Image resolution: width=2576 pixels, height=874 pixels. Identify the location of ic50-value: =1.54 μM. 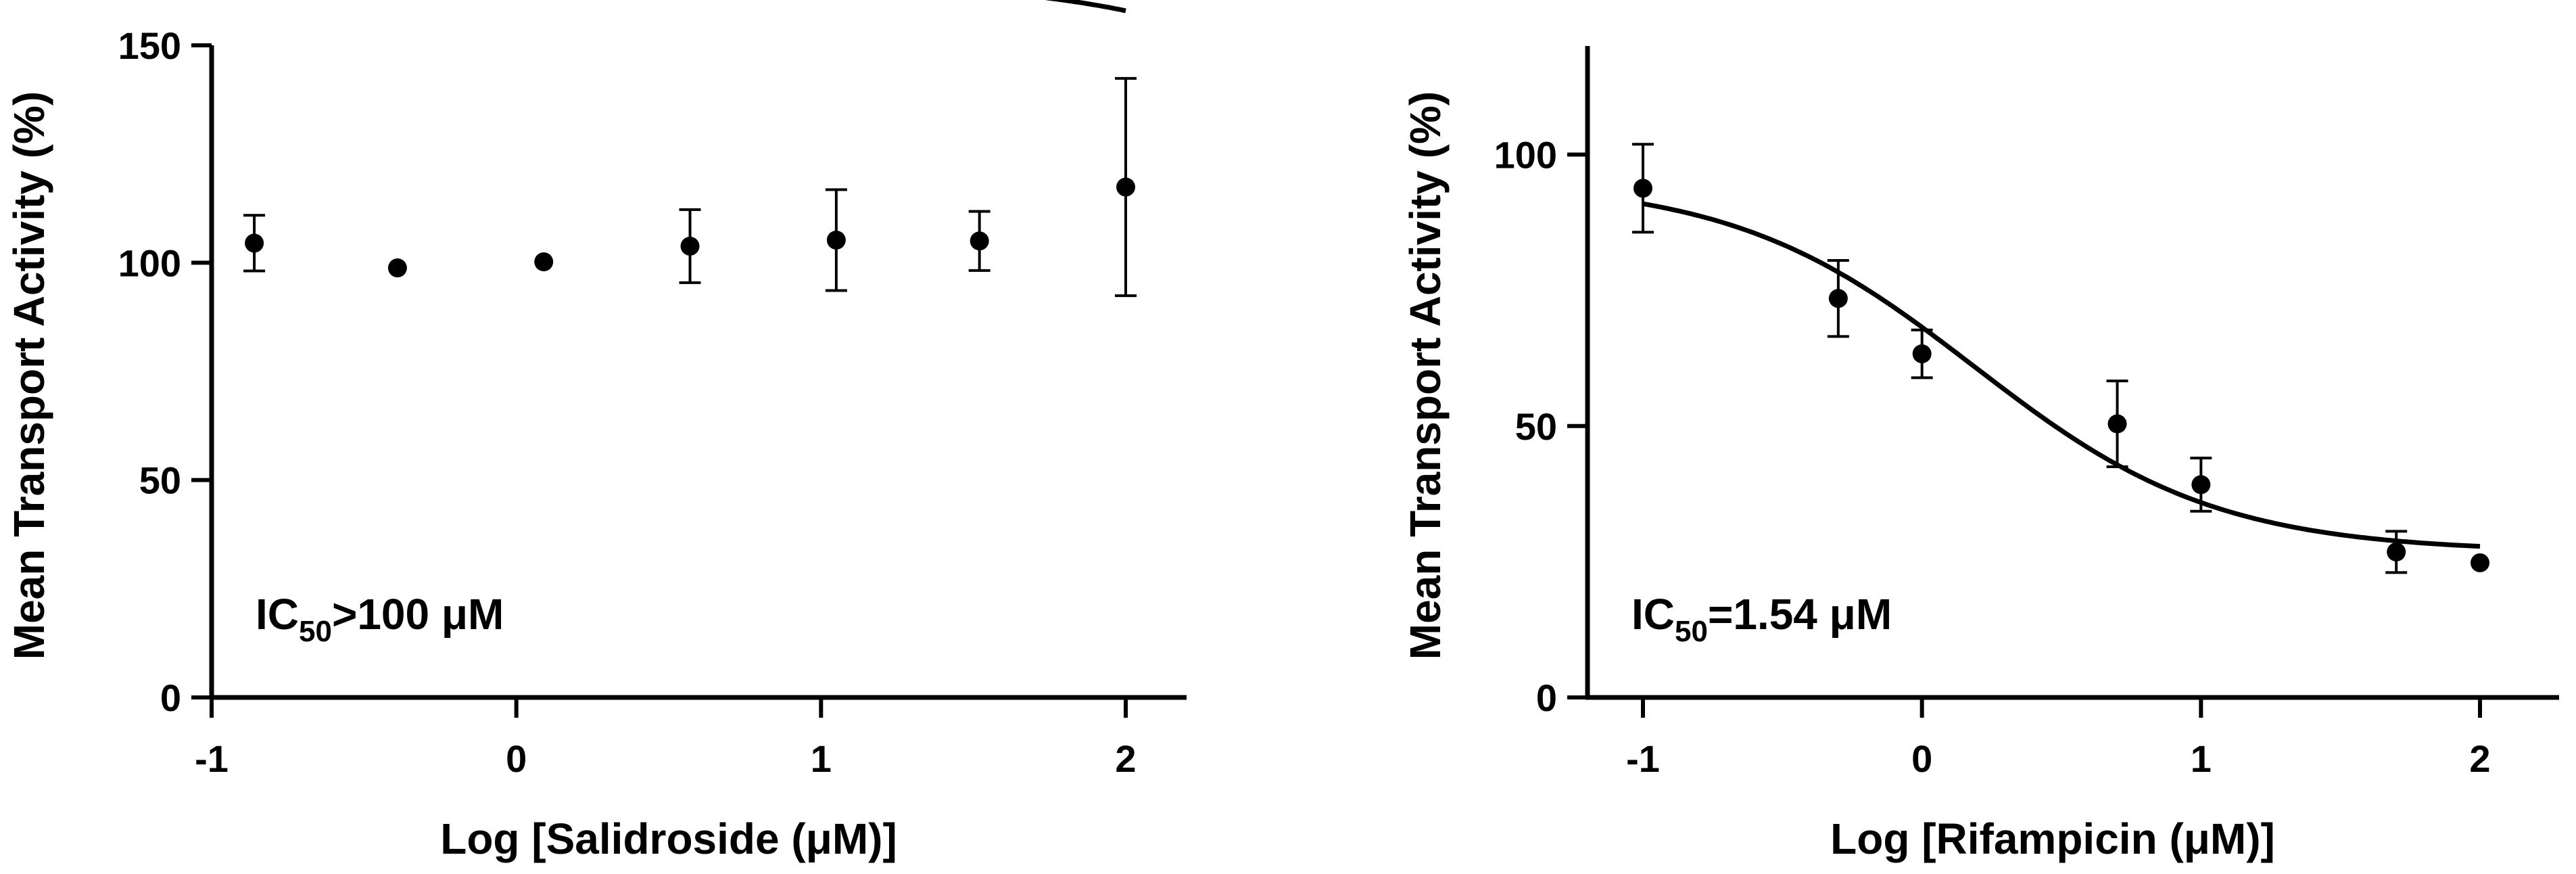
(1800, 614).